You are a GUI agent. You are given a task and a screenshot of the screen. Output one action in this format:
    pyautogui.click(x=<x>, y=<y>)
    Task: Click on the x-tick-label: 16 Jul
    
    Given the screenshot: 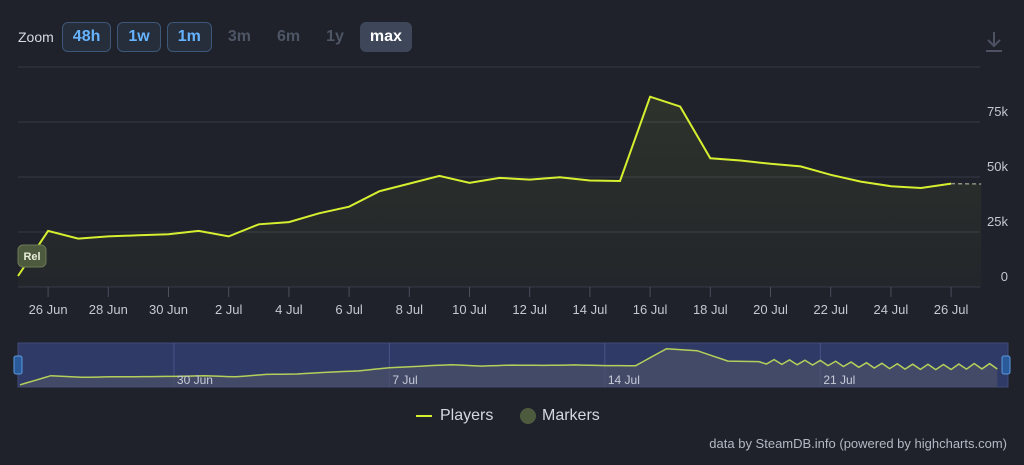 What is the action you would take?
    pyautogui.click(x=650, y=309)
    